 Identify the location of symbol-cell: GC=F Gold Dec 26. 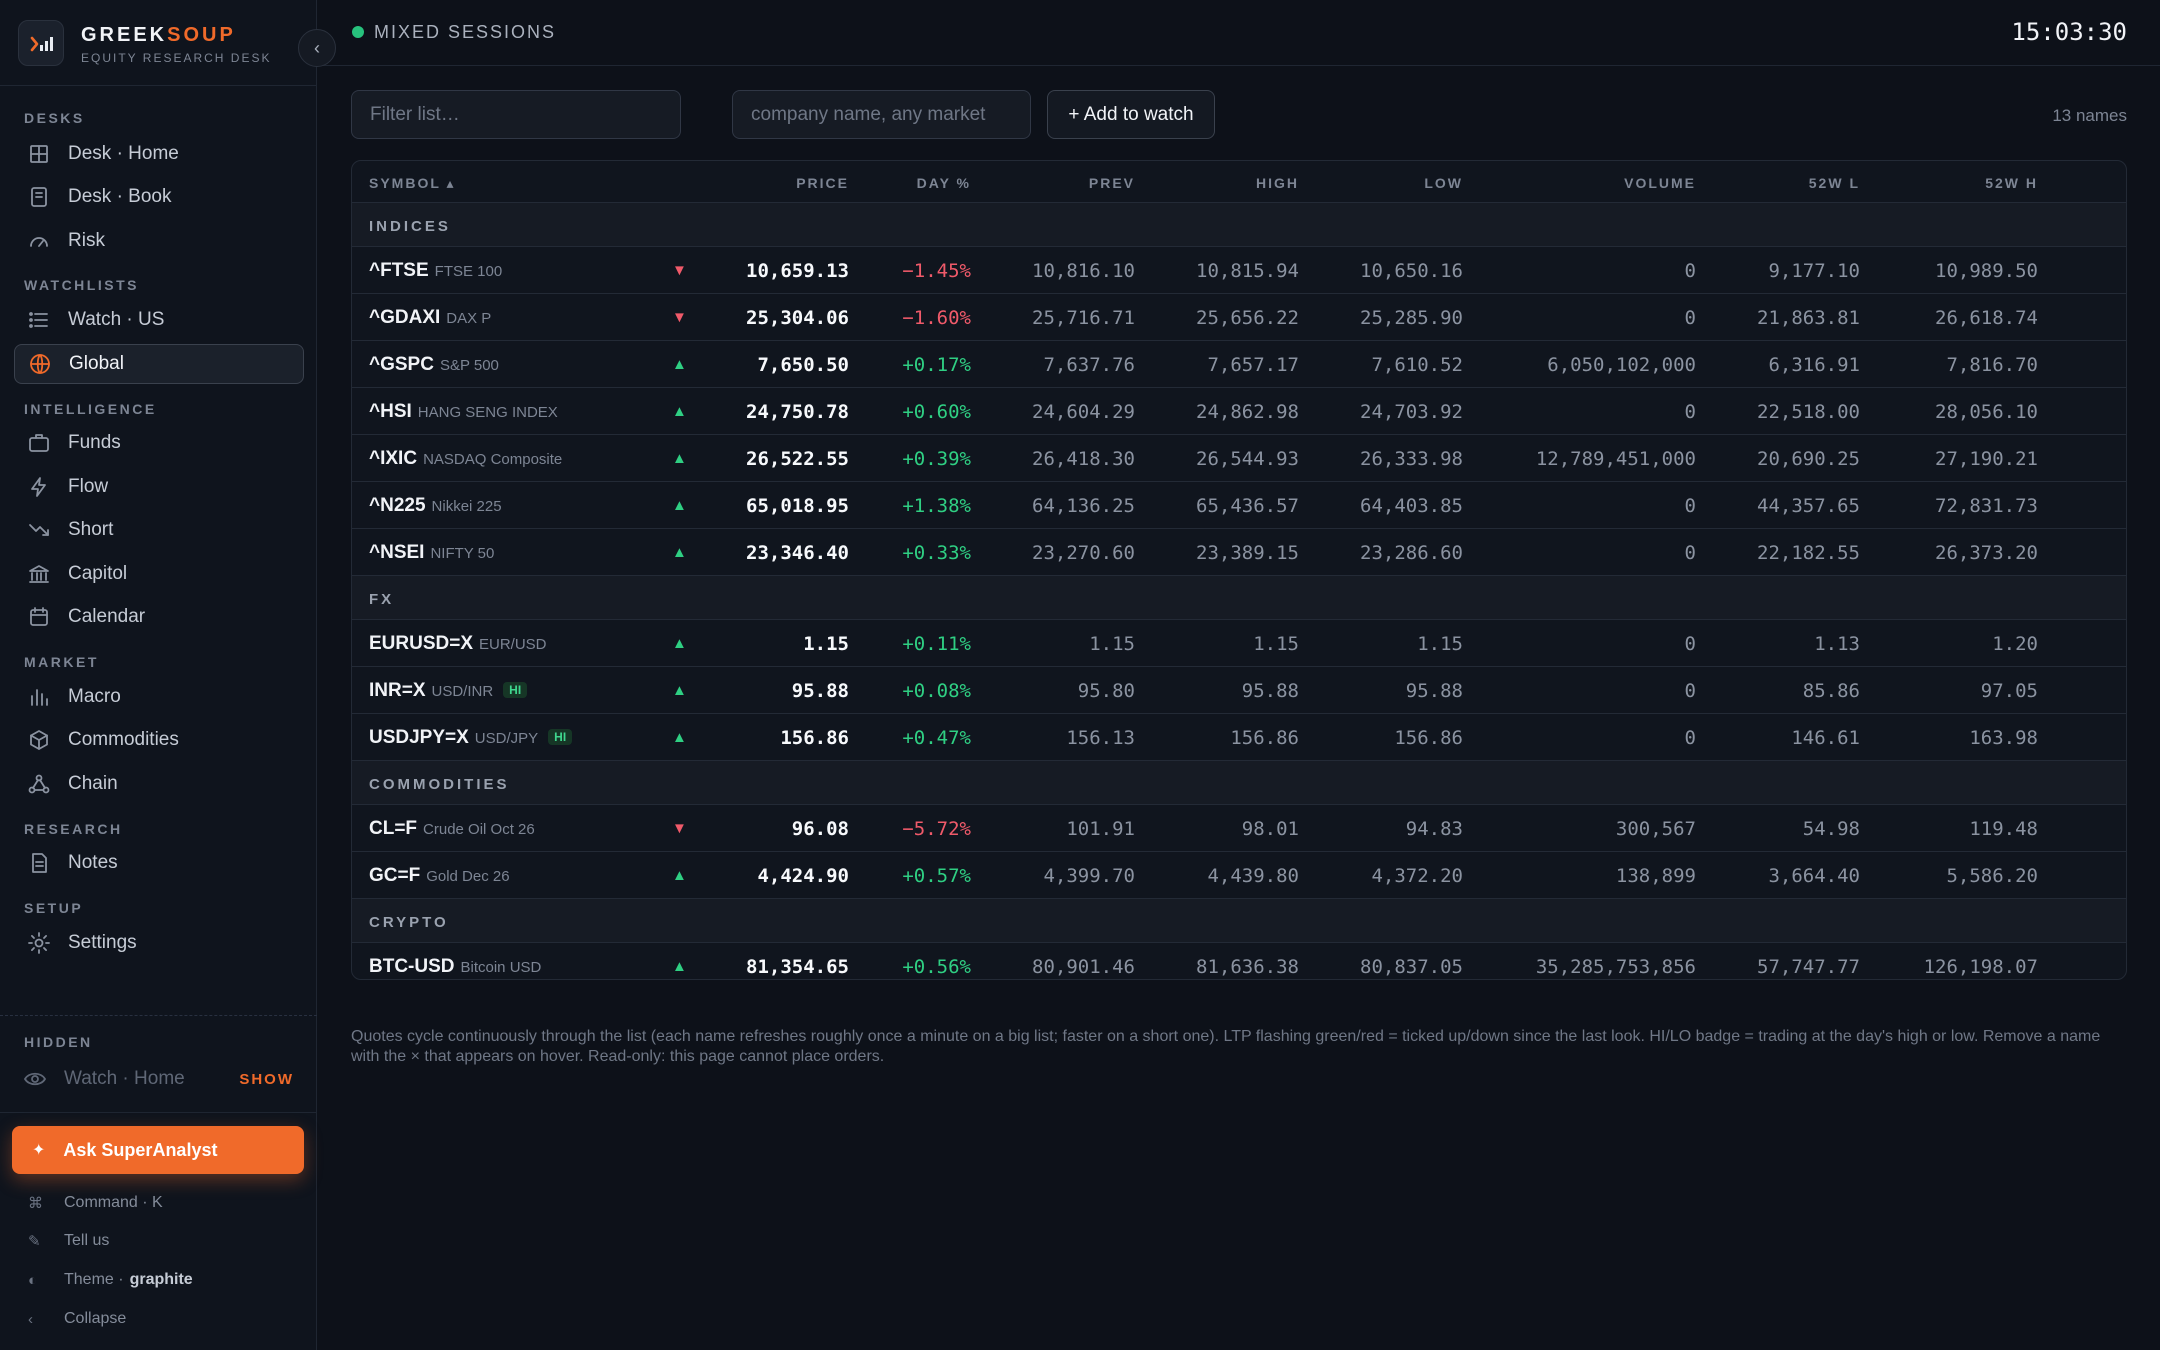
(439, 876).